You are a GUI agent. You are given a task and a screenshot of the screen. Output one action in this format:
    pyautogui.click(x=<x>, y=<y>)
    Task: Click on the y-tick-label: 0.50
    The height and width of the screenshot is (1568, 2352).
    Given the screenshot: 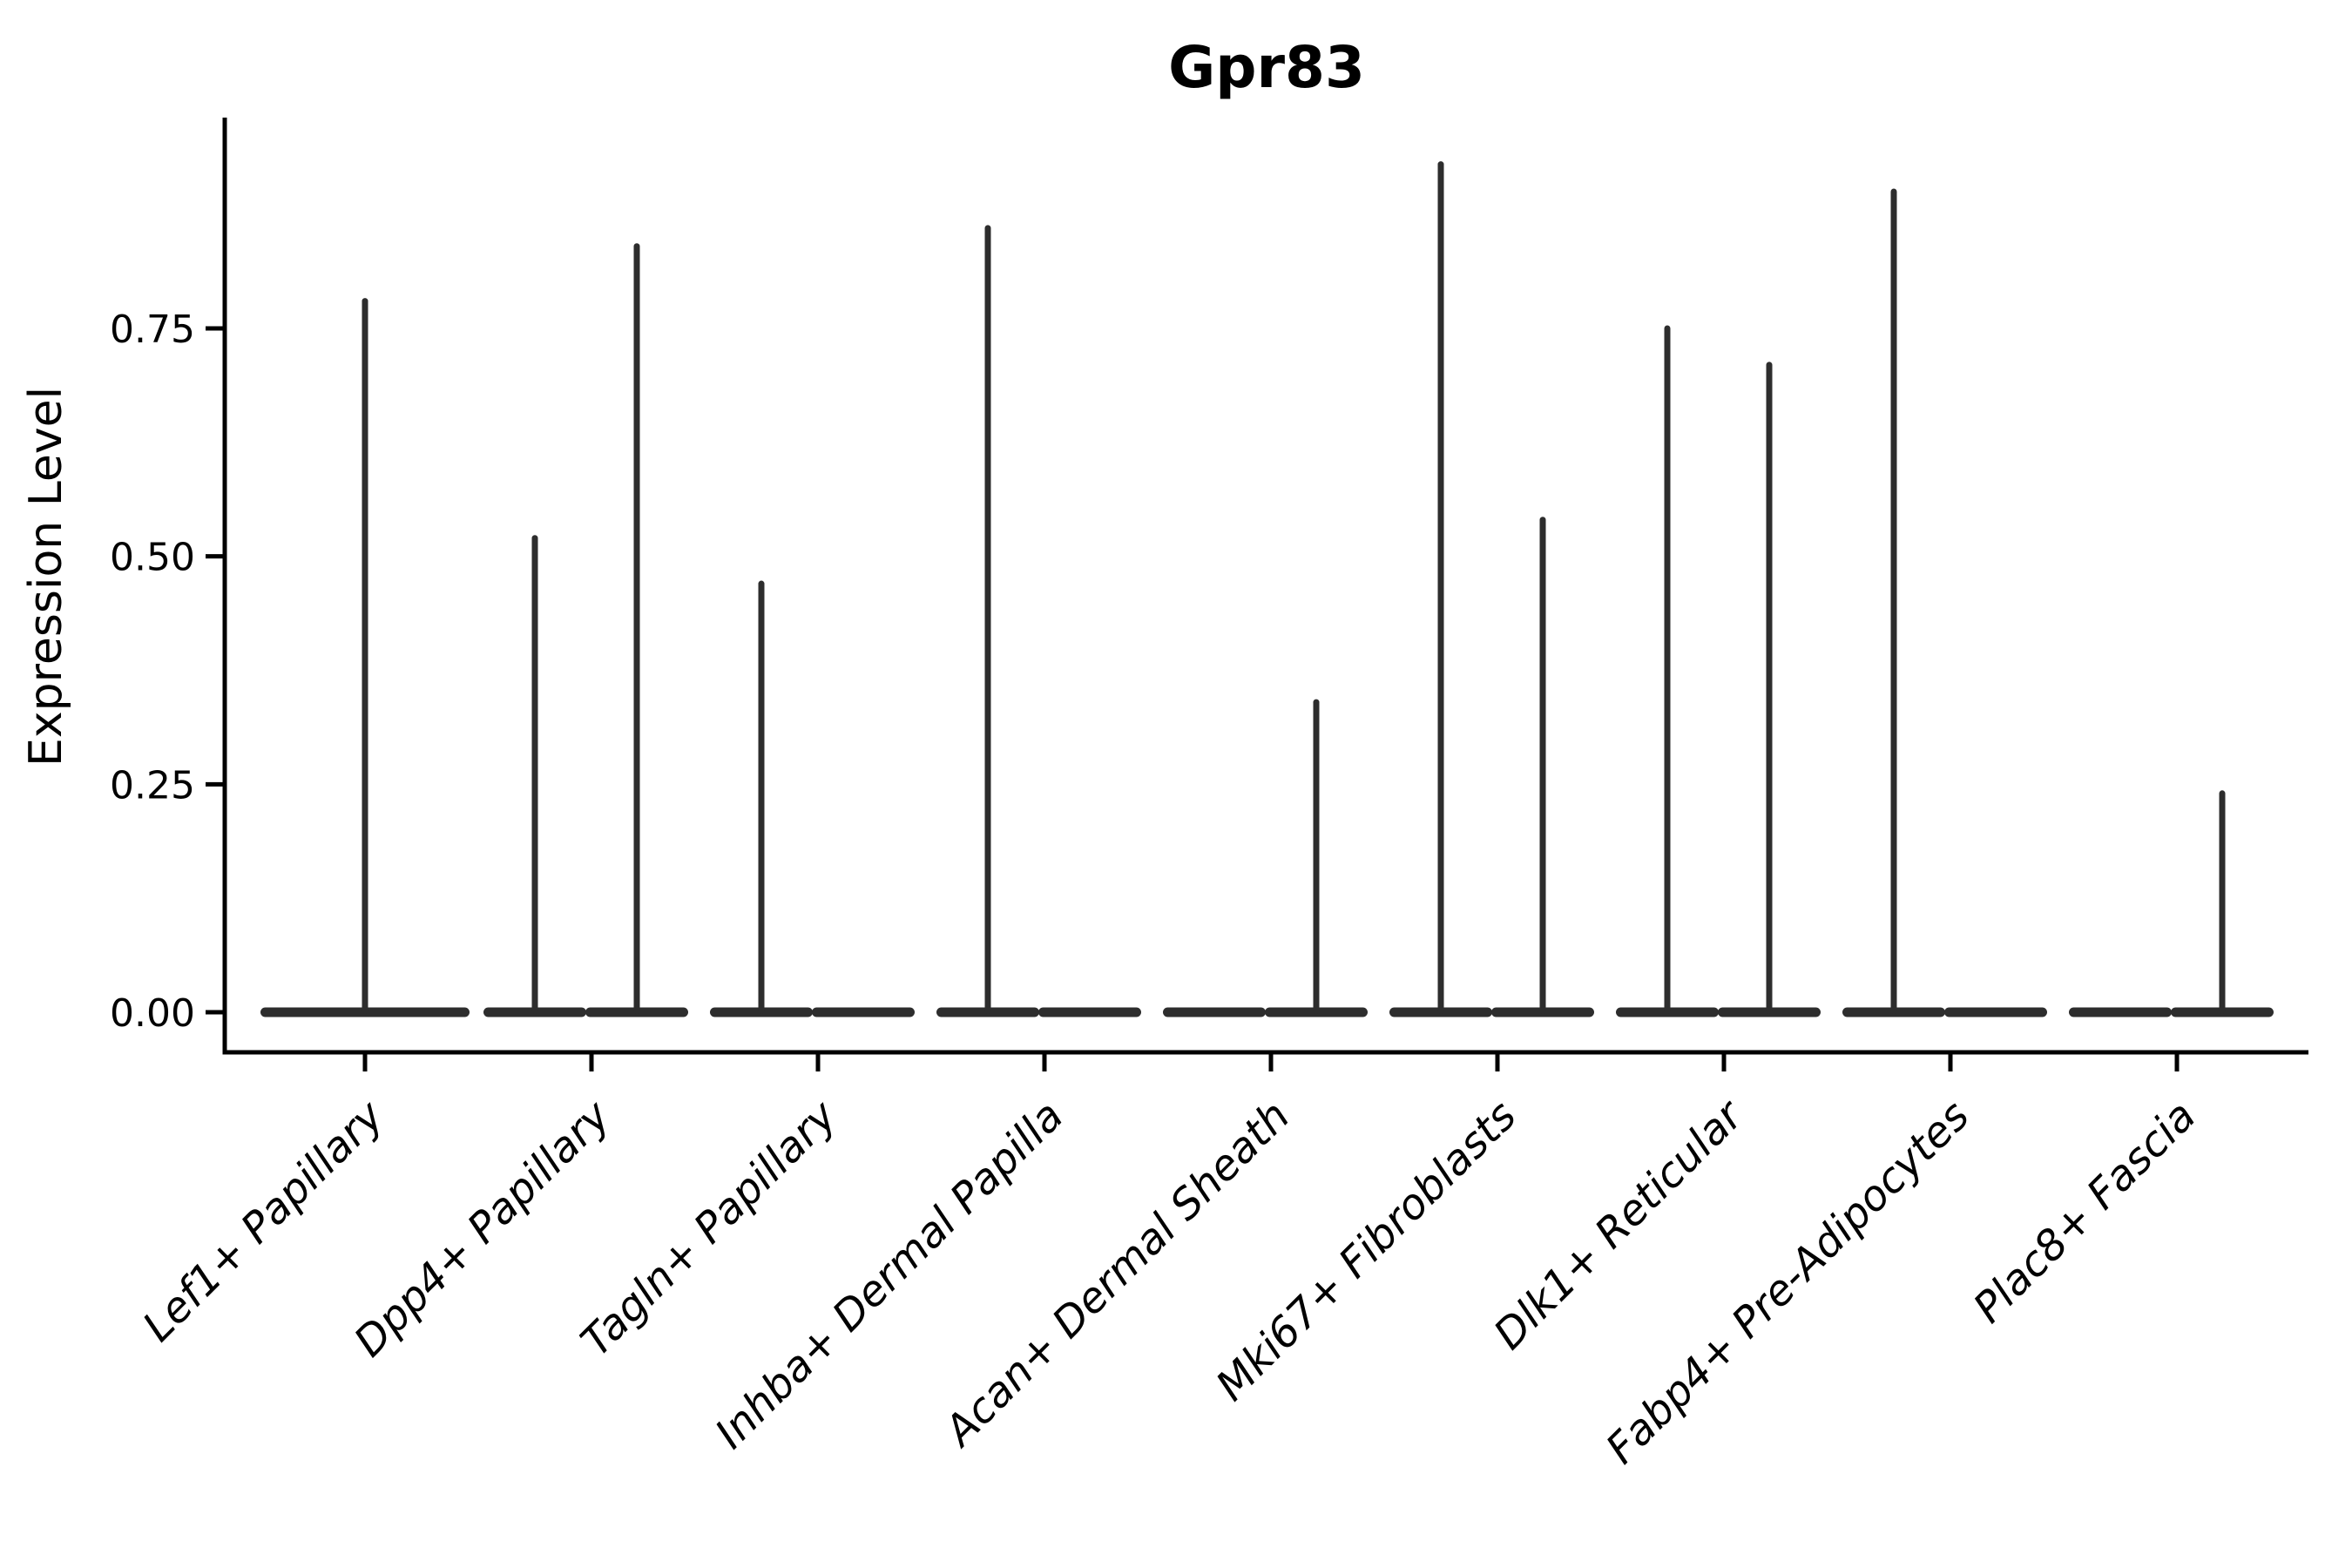 What is the action you would take?
    pyautogui.click(x=152, y=558)
    